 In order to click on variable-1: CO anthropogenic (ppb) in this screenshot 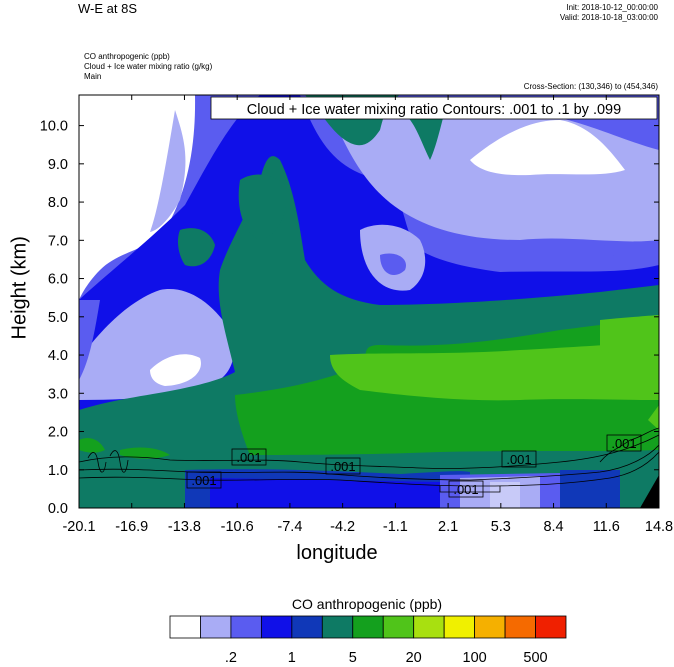, I will do `click(127, 56)`.